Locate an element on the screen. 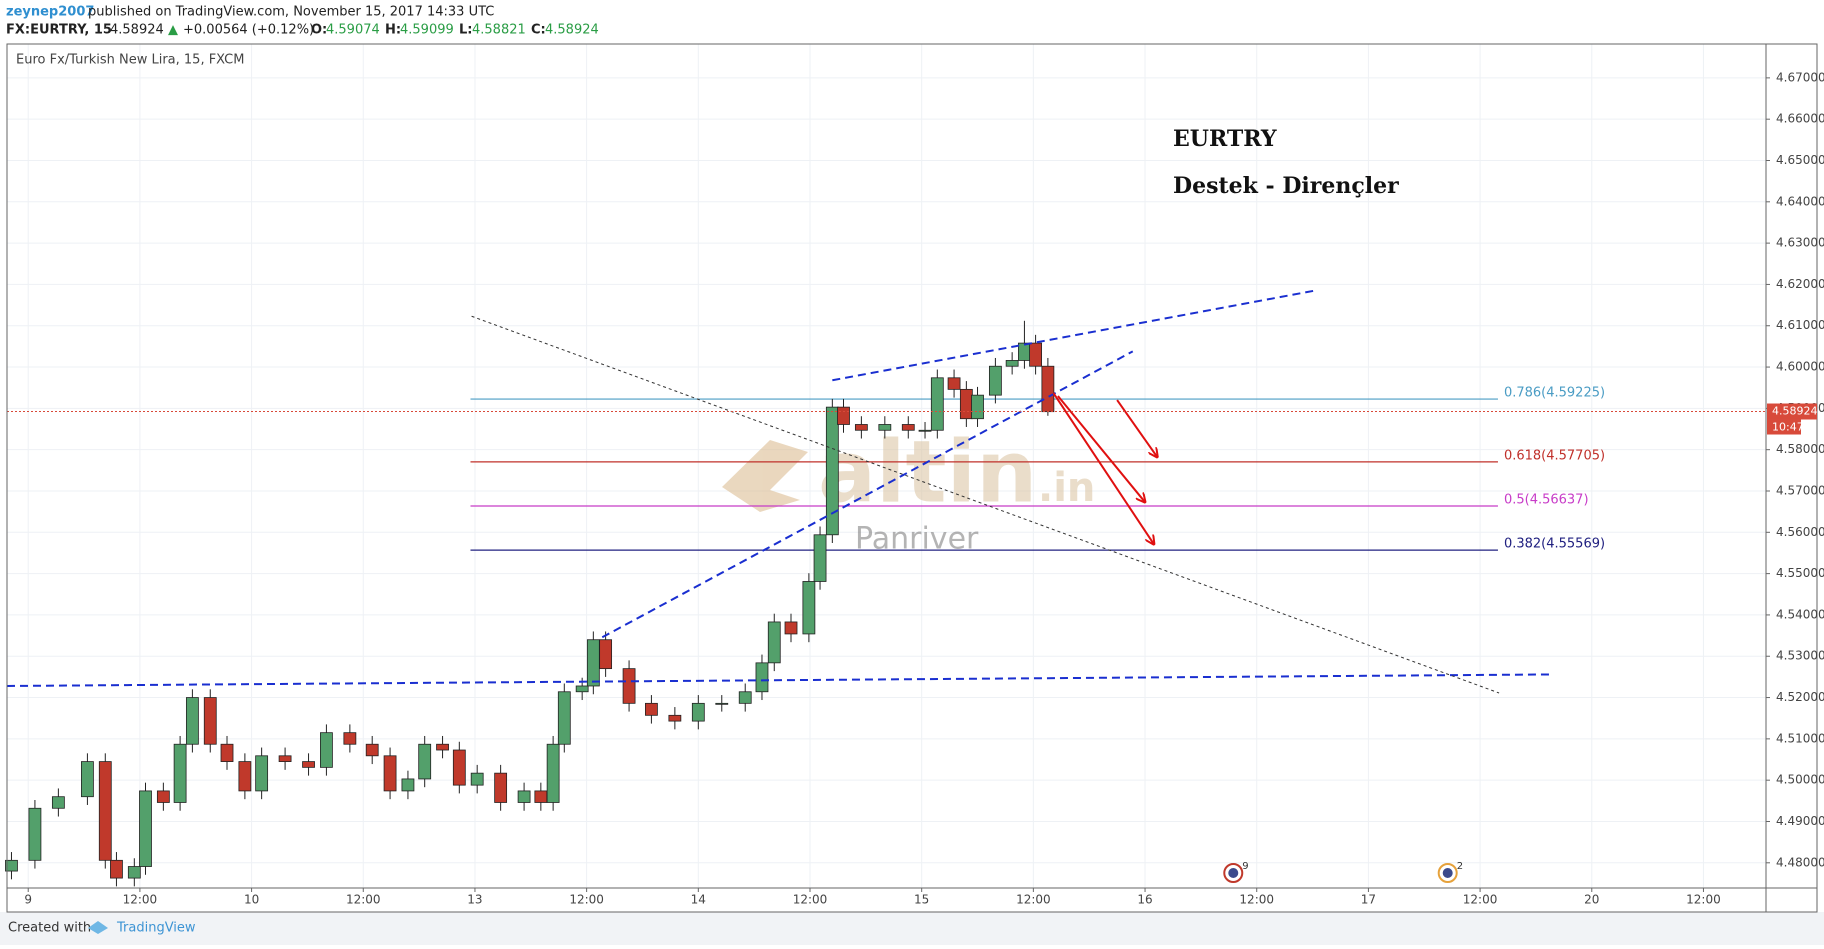 This screenshot has width=1824, height=949. y-tick-label: 4.57000 is located at coordinates (1800, 490).